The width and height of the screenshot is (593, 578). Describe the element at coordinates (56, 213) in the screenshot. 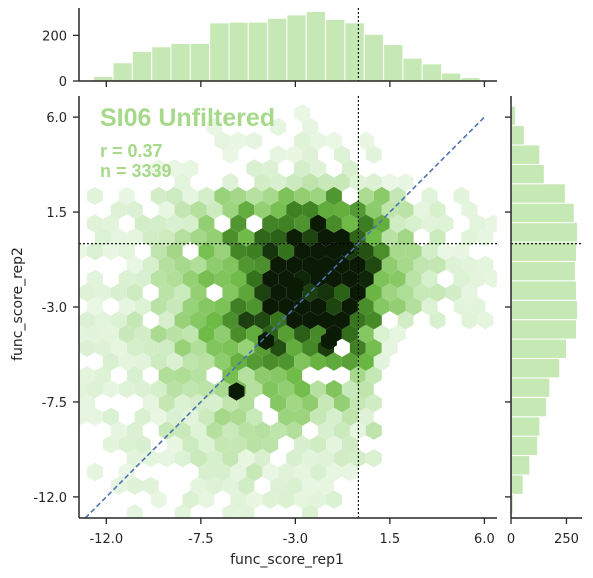

I see `y-tick-label: 1.5` at that location.